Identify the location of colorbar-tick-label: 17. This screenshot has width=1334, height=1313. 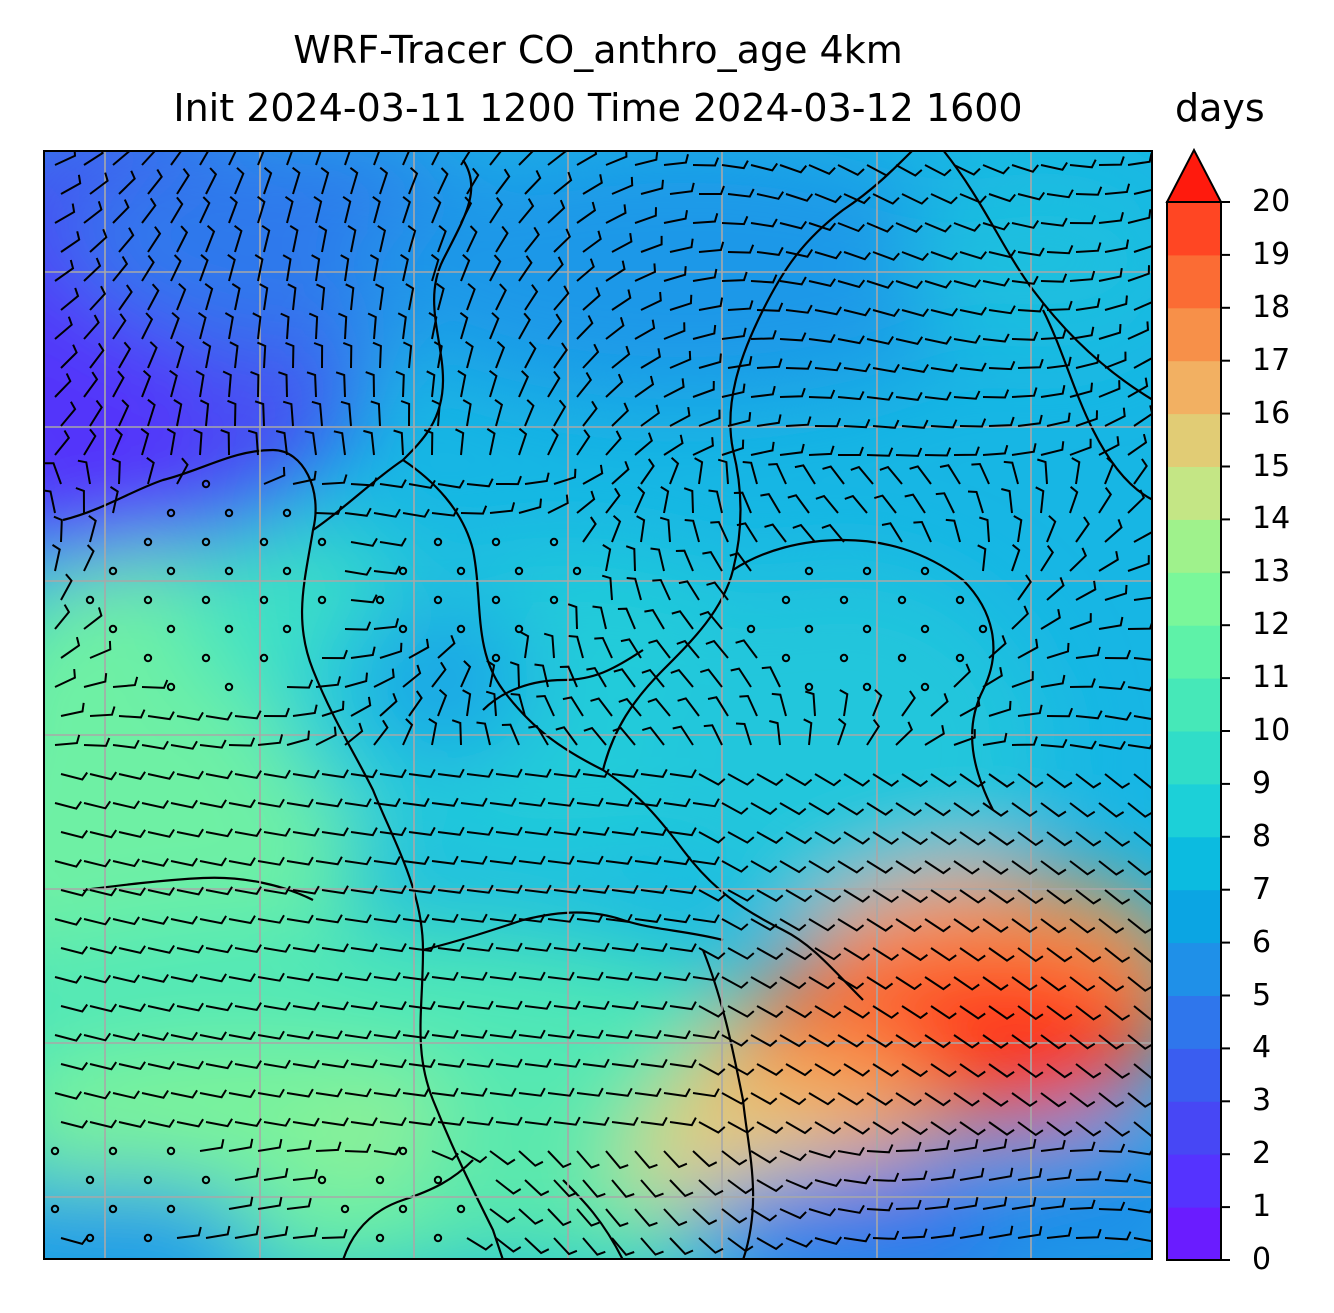
(1271, 360).